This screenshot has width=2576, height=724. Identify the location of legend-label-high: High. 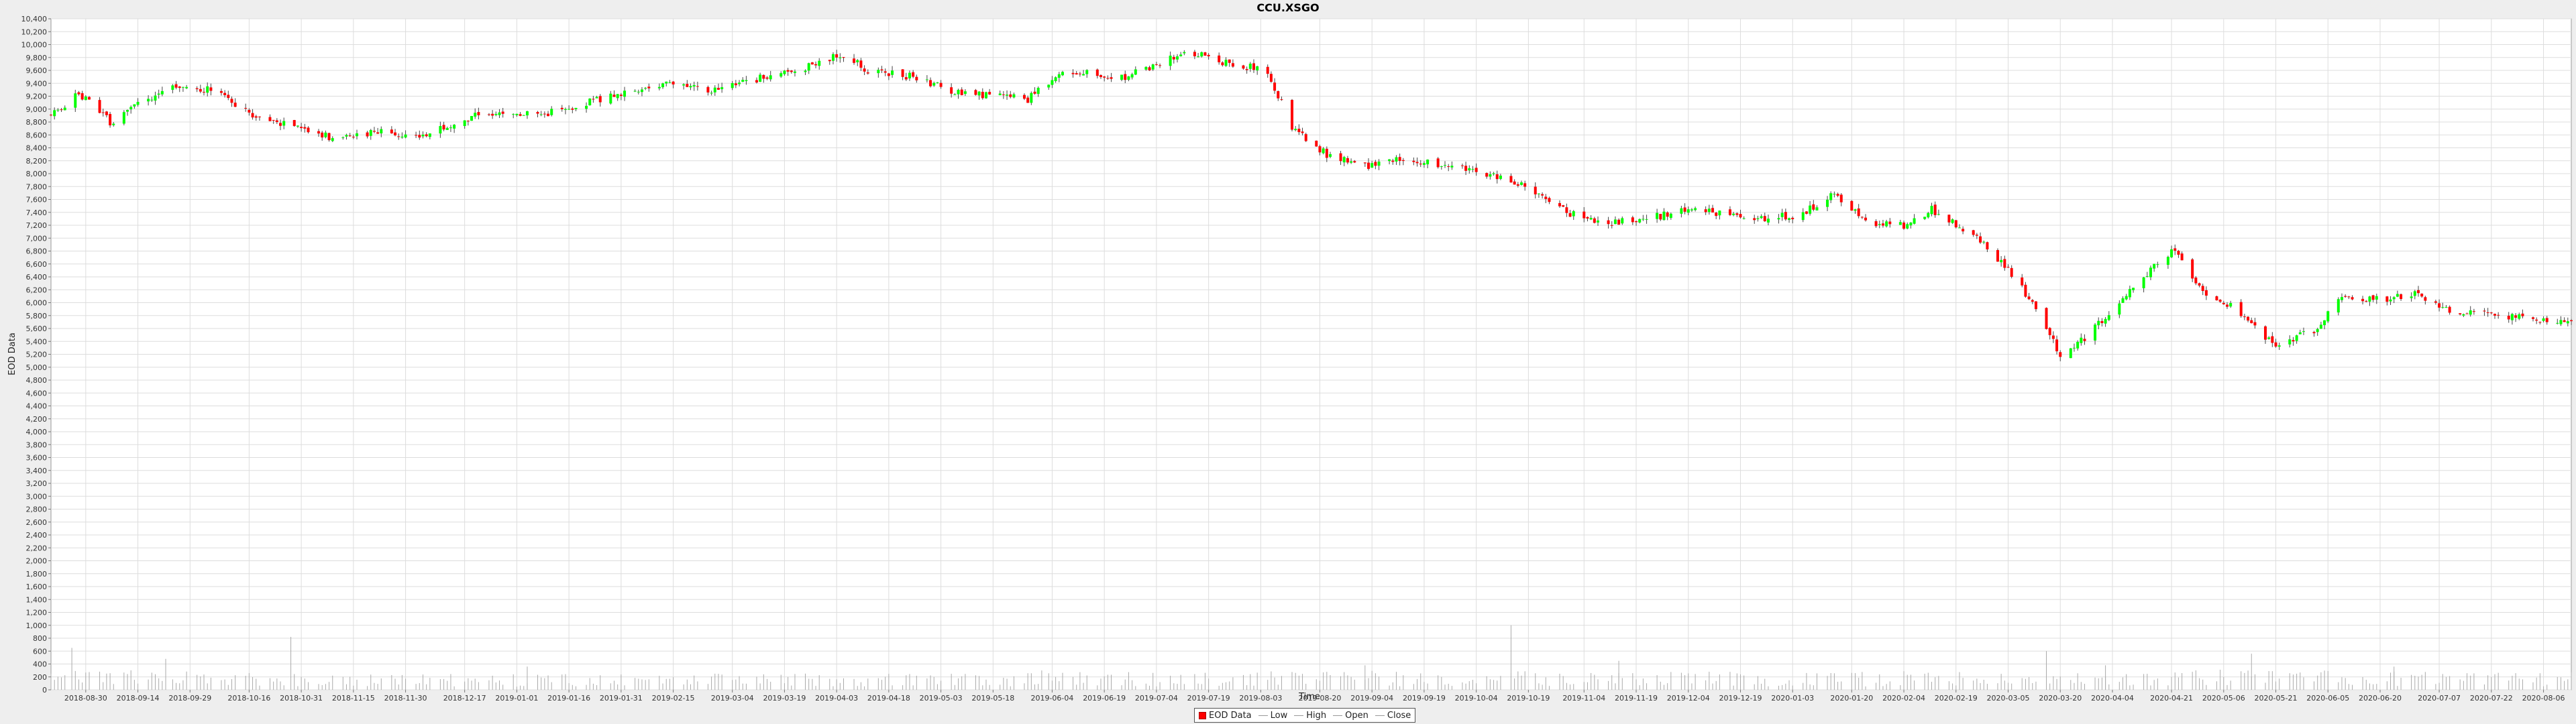
(1316, 715).